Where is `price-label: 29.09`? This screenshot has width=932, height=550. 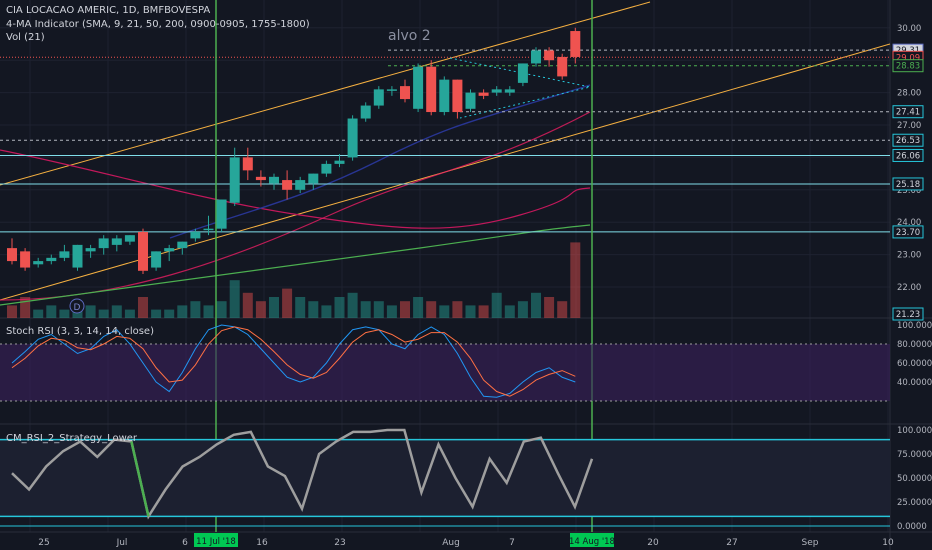
price-label: 29.09 is located at coordinates (908, 58).